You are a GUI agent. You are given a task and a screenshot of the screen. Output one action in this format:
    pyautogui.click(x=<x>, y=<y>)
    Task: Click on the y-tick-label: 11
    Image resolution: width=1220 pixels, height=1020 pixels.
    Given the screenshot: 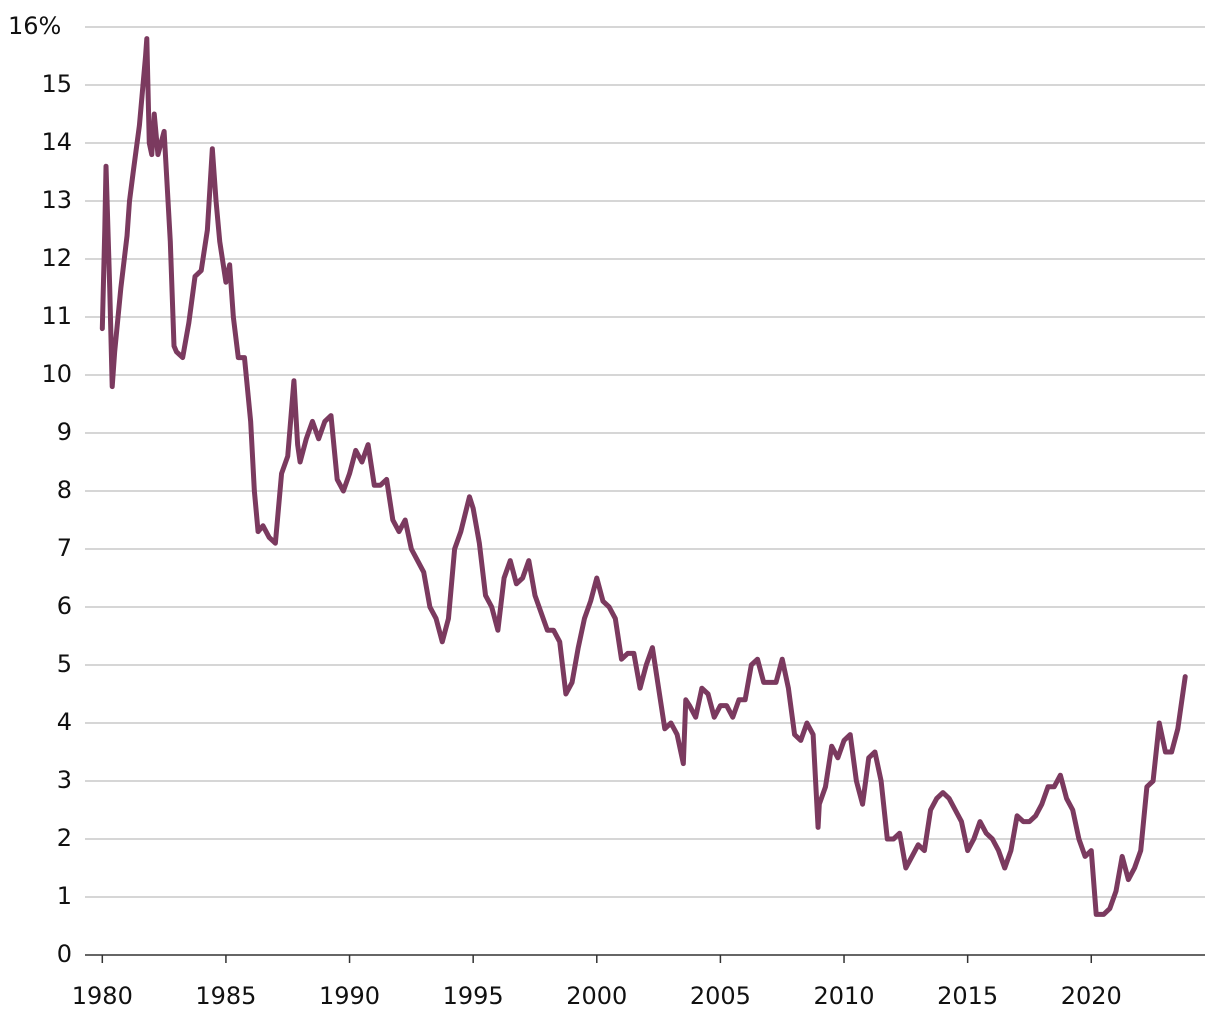 What is the action you would take?
    pyautogui.click(x=56, y=316)
    